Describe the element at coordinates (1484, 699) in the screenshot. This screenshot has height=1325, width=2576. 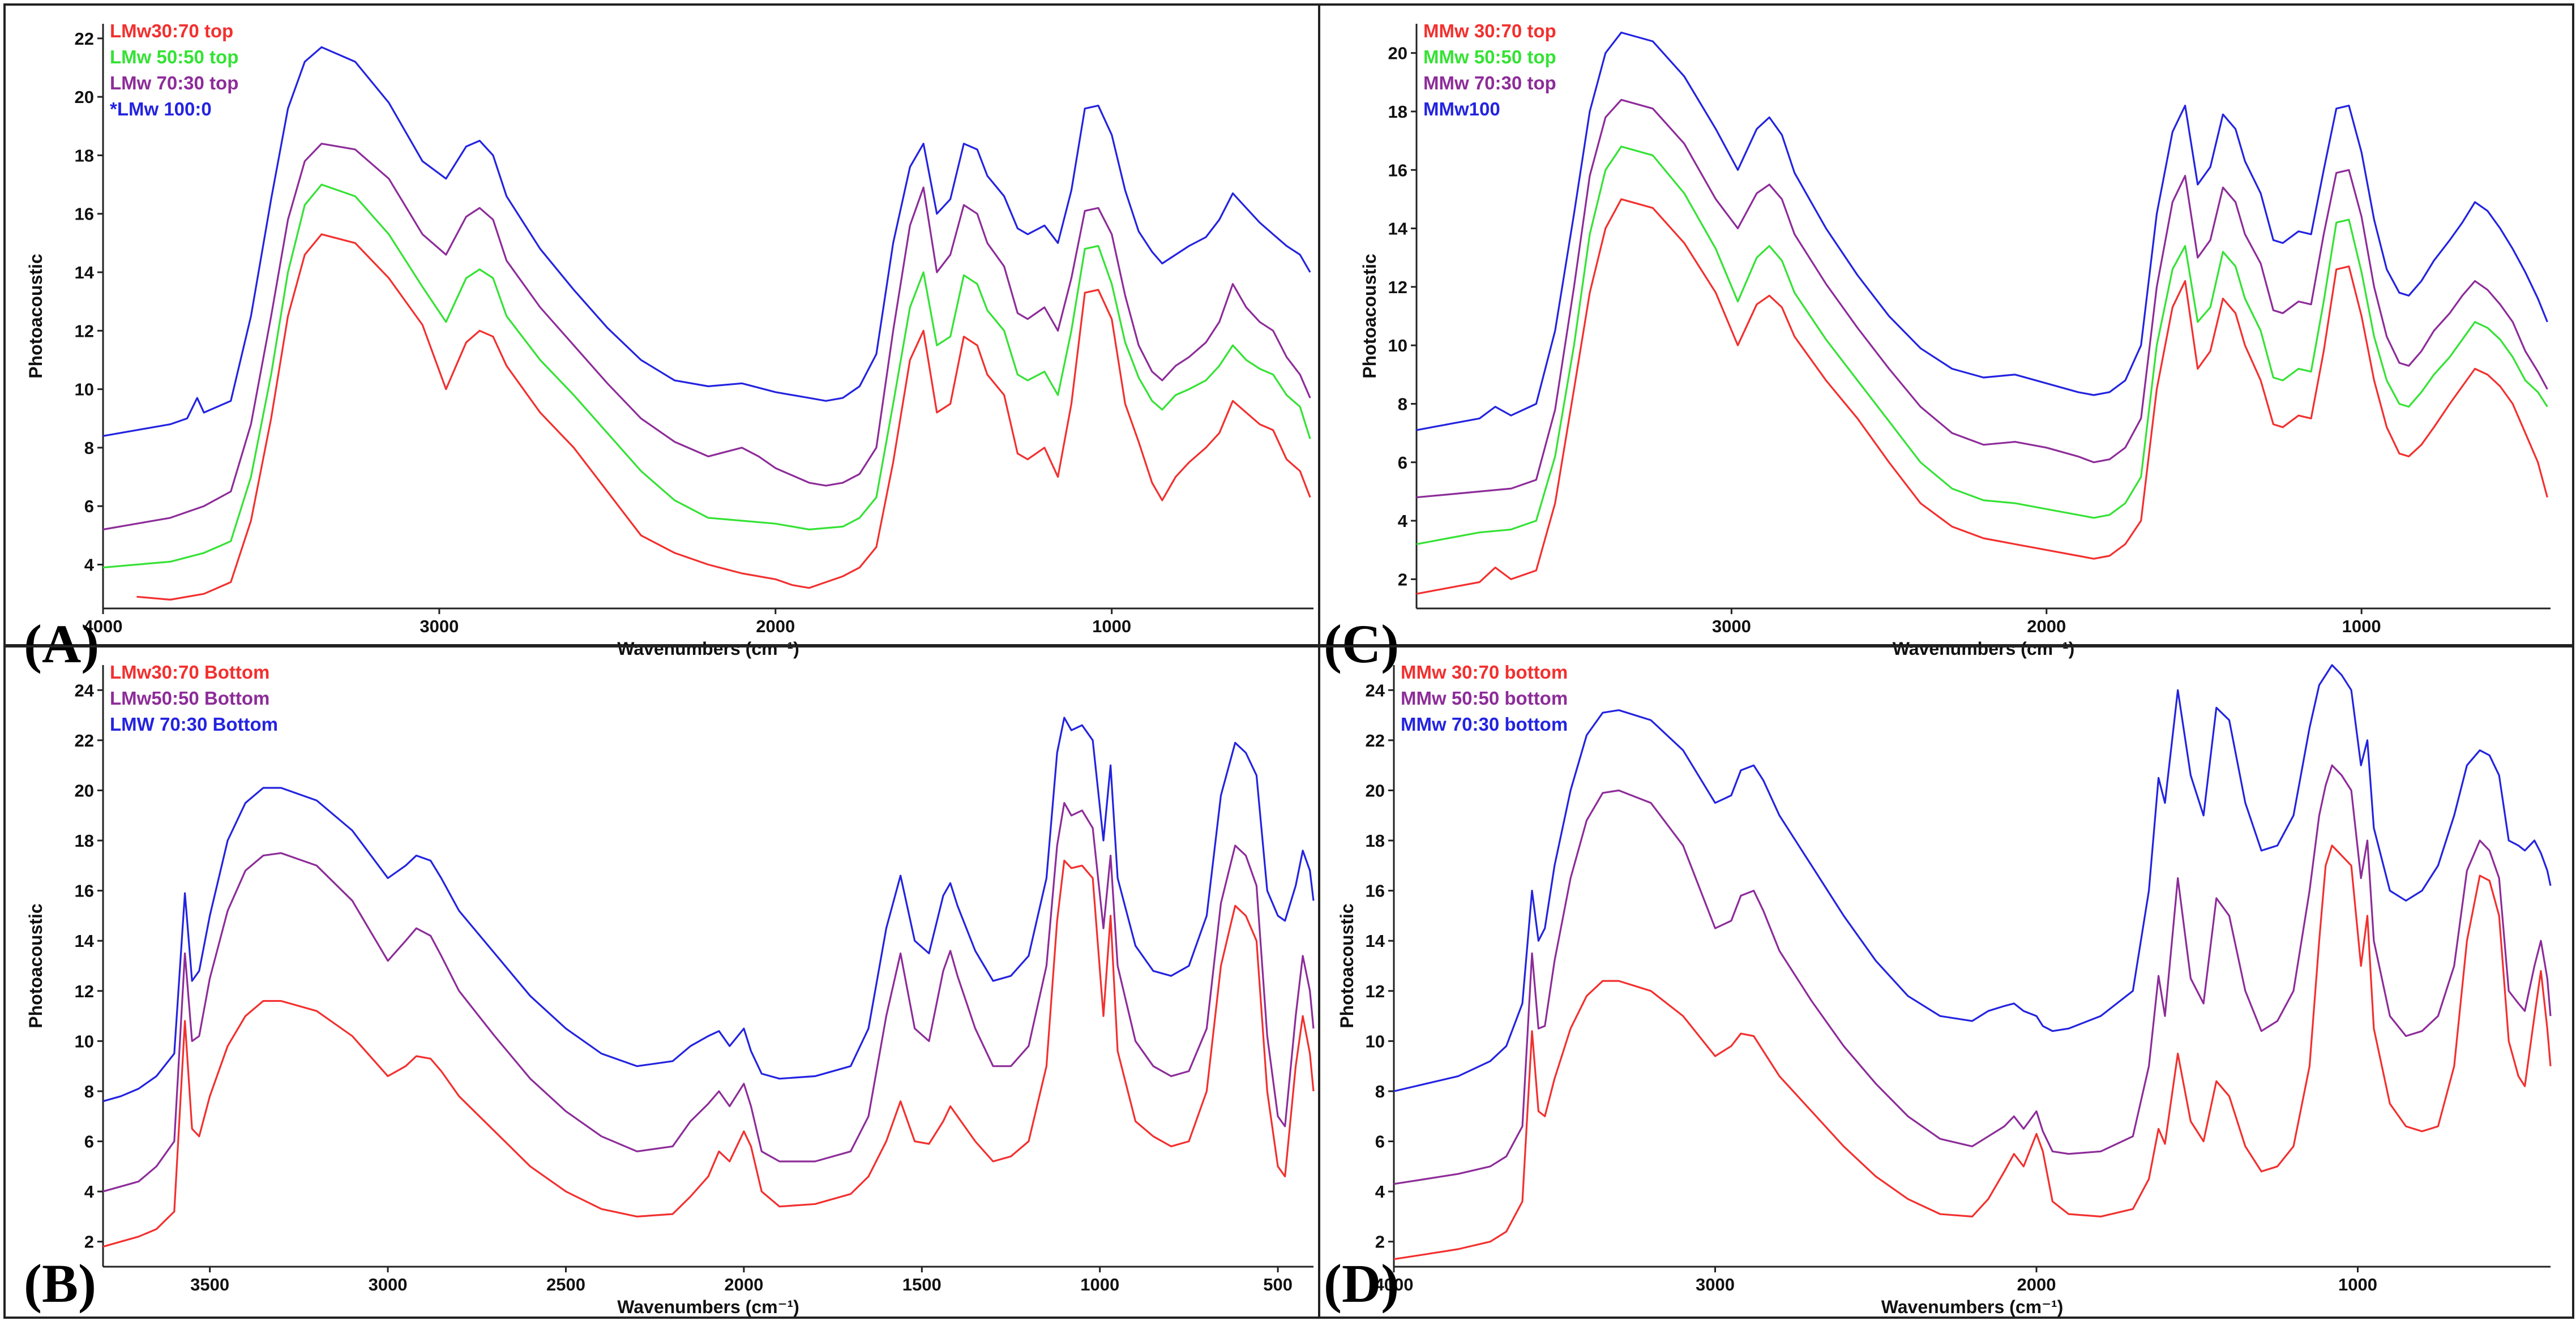
I see `legend-entry: MMw 50:50 bottom` at that location.